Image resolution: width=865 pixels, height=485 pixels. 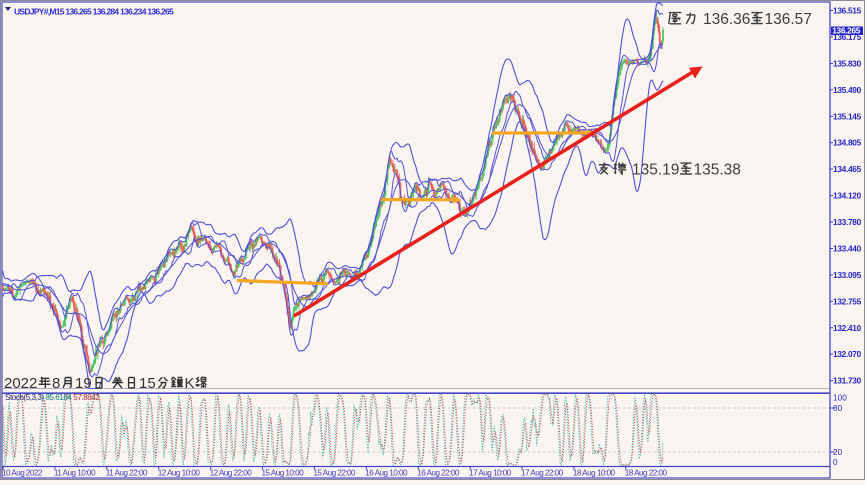 I want to click on svg-text: 136.515, so click(x=847, y=11).